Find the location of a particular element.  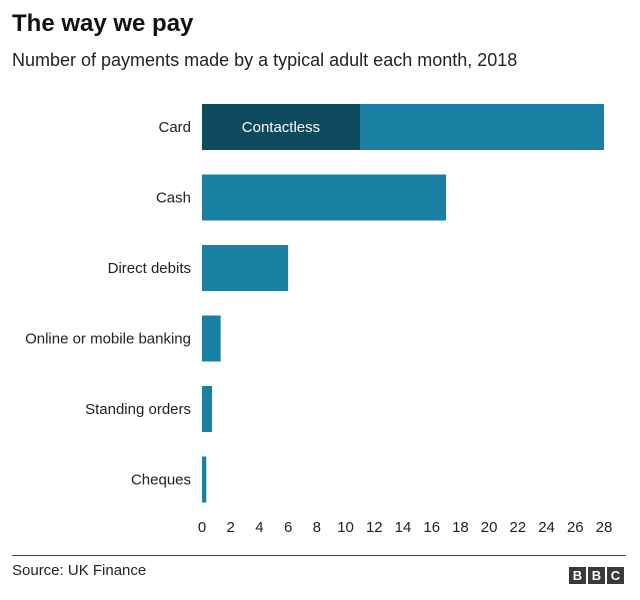

x-tick-label: 0 is located at coordinates (202, 527).